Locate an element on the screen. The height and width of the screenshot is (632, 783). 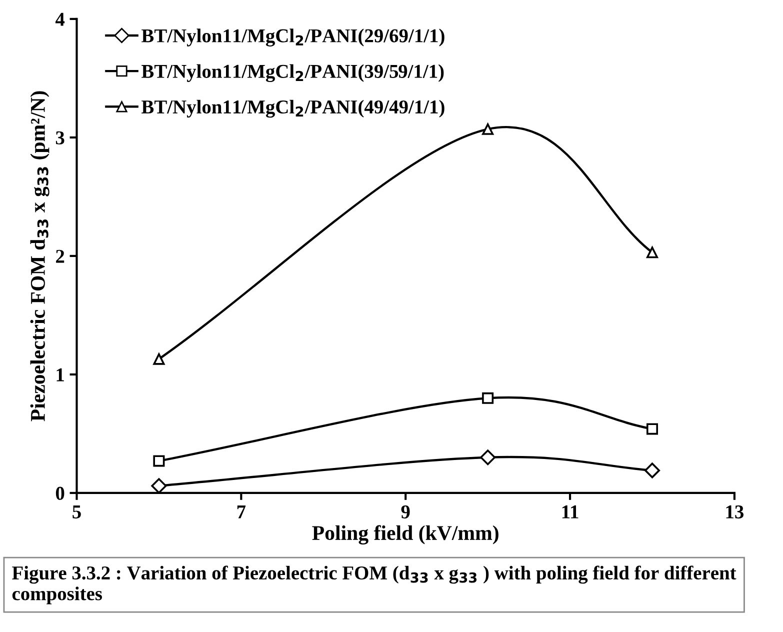
y-axis-title: Piezoelectric FOM d$_{33}$ x g$_{33}$ (pm²/N) is located at coordinates (40, 256).